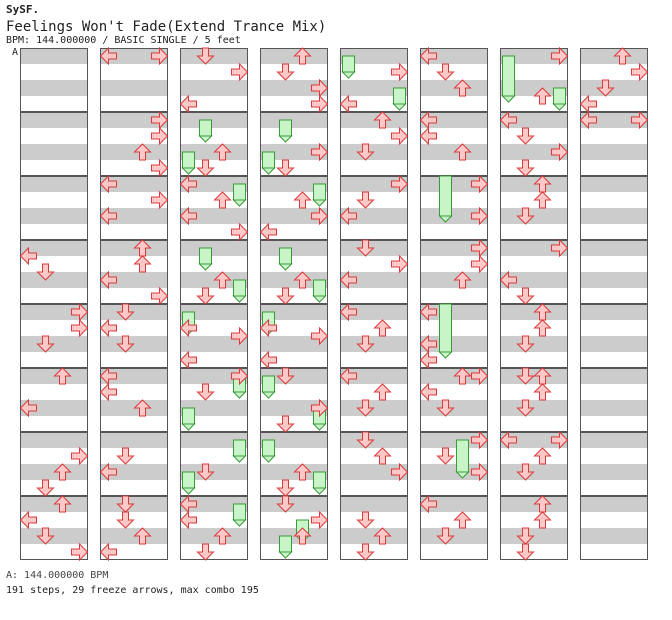  Describe the element at coordinates (57, 575) in the screenshot. I see `bpm-summary: A: 144.000000 BPM` at that location.